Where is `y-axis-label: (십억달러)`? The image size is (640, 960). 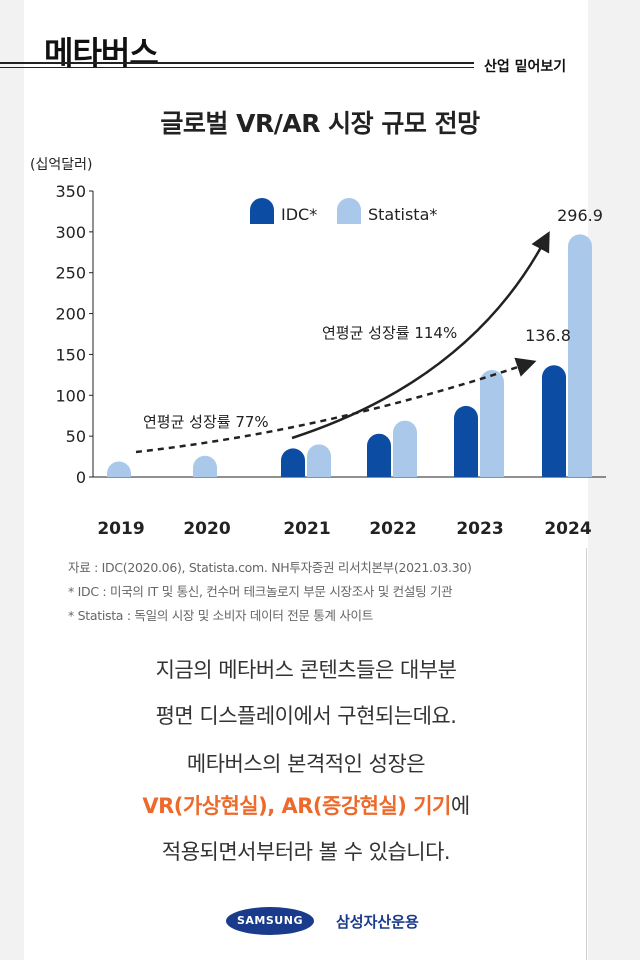
y-axis-label: (십억달러) is located at coordinates (61, 165).